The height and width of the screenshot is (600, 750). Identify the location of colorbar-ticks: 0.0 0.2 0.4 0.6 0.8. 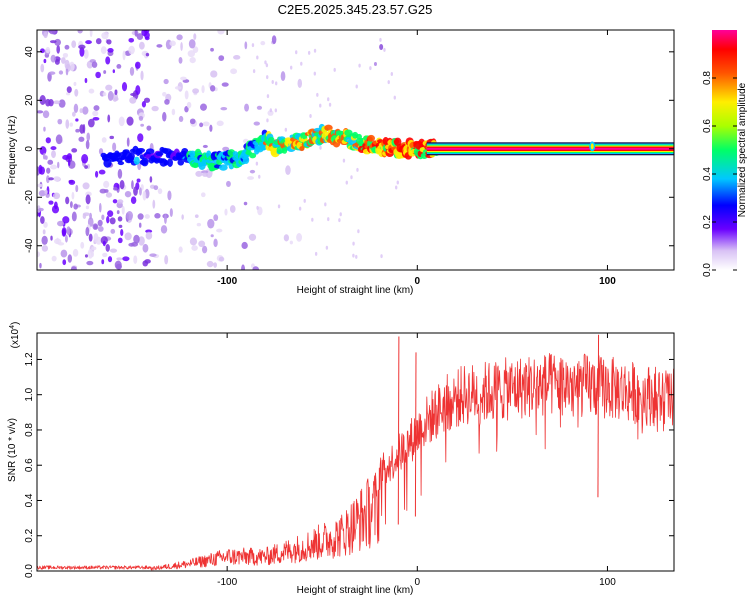
(719, 174).